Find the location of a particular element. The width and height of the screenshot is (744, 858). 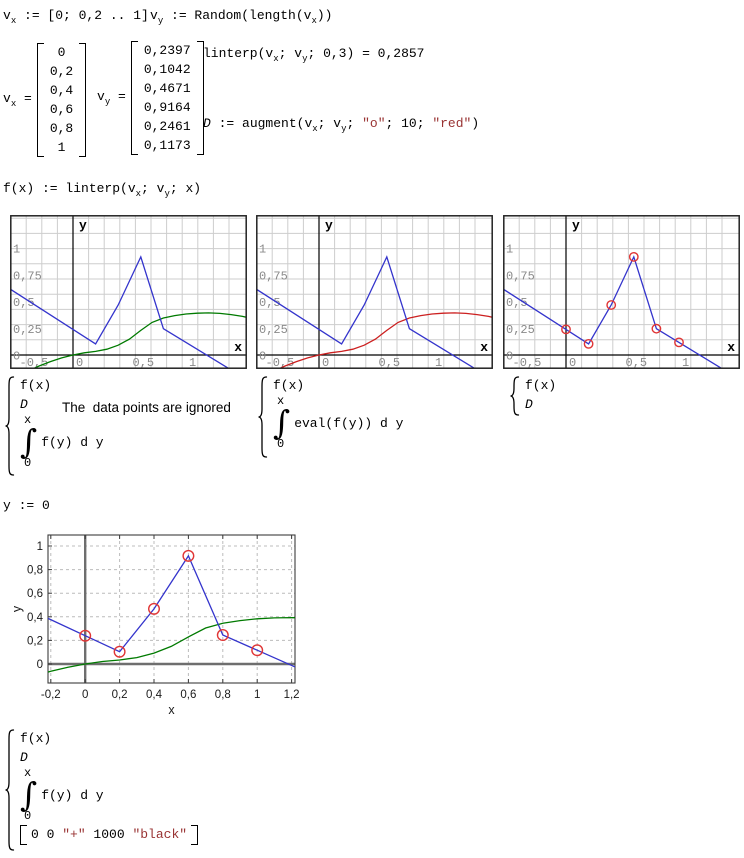

plot-large-framed: -0,2 0 0,2 0,4 0,6 0,8 1 1,2 0 0,2 0,4 0,6 0,8 1 x y is located at coordinates (165, 627).